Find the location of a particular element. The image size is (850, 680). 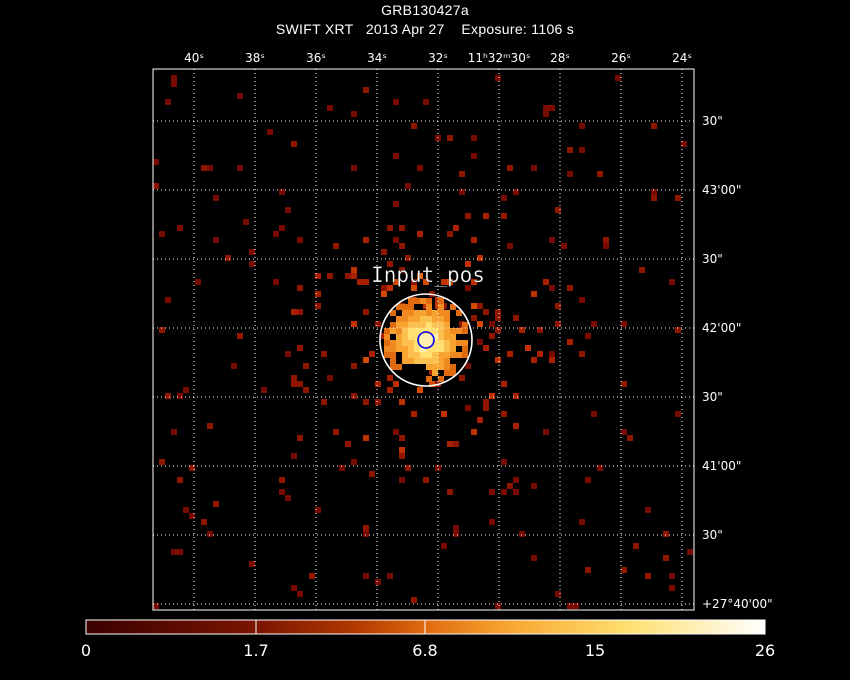

ra-tick-label: 26ˢ is located at coordinates (621, 58).